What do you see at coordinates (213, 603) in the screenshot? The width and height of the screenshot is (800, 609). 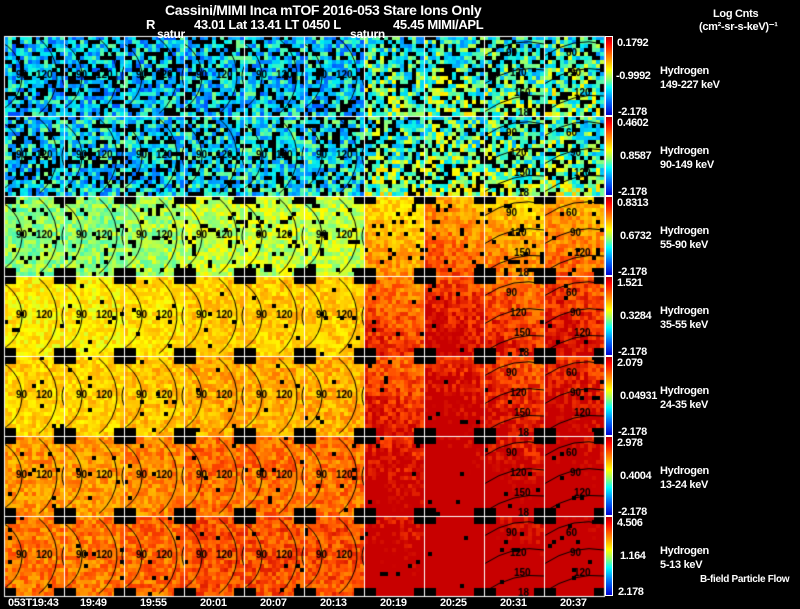 I see `time-tick-label: 20:01` at bounding box center [213, 603].